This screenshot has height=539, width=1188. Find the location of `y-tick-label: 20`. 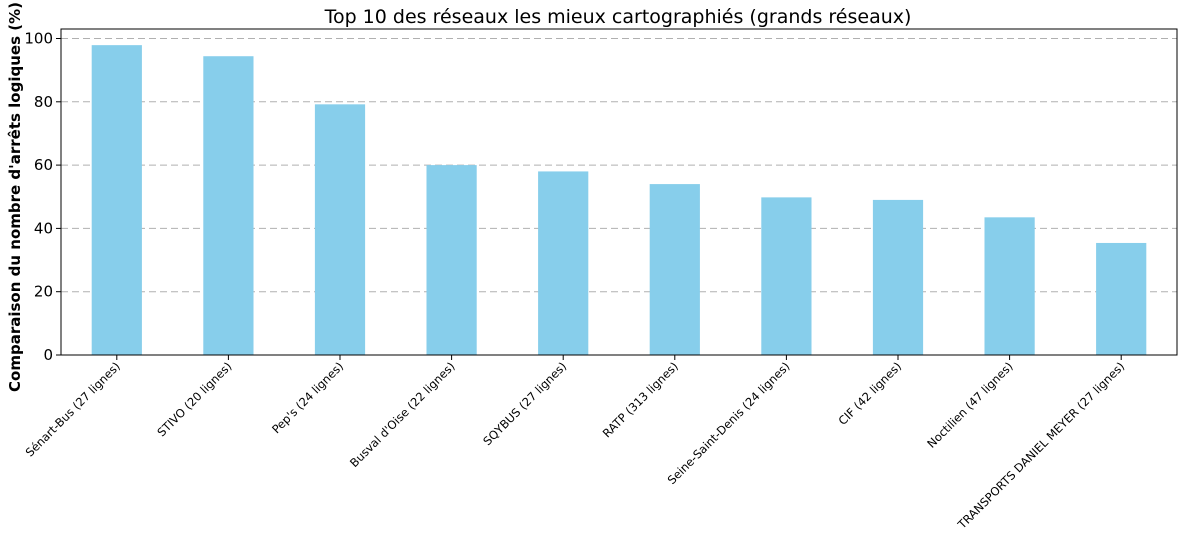

y-tick-label: 20 is located at coordinates (43, 292).